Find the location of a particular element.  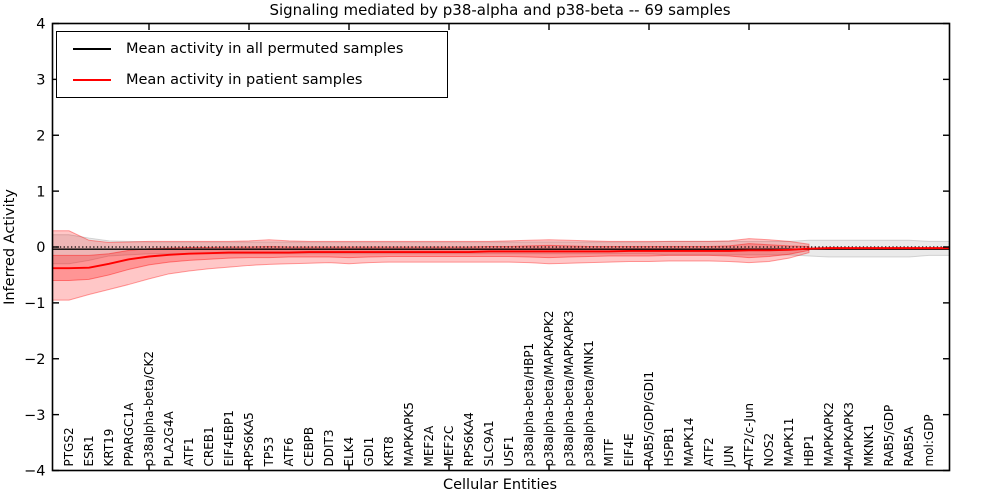

x-tick-label: TP53 is located at coordinates (269, 452).